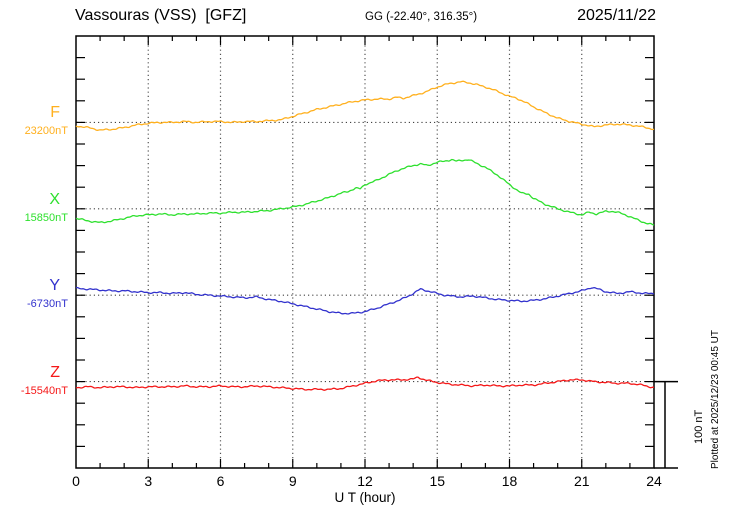 Image resolution: width=730 pixels, height=520 pixels. I want to click on hour-tick-label-3: 3, so click(148, 481).